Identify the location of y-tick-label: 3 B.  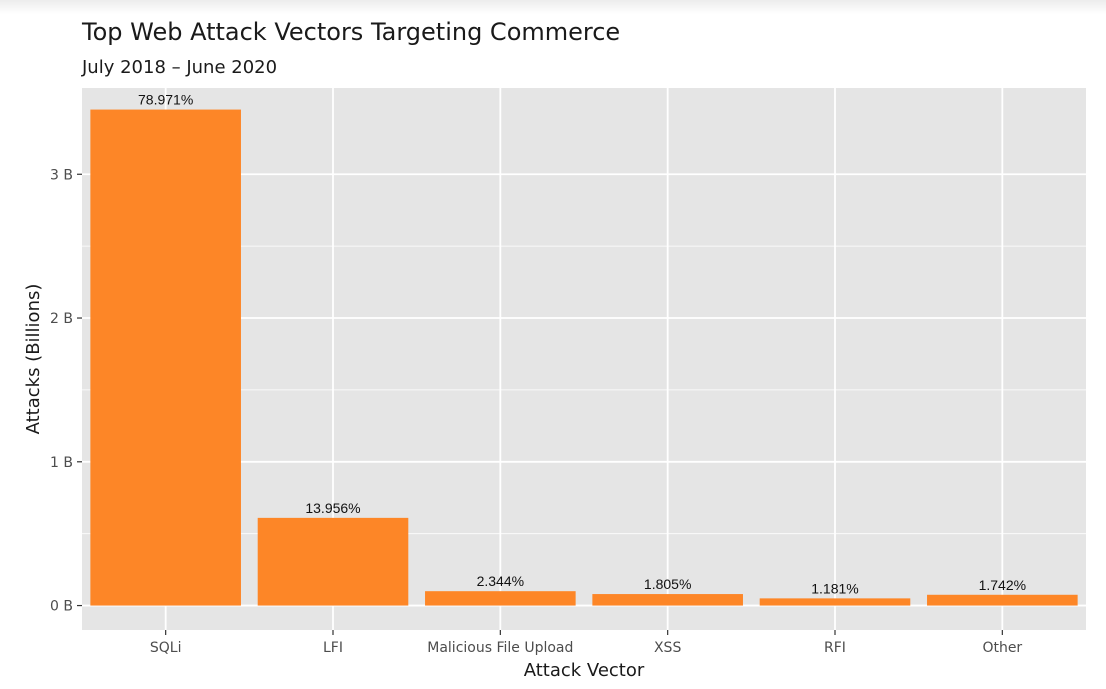
(61, 175).